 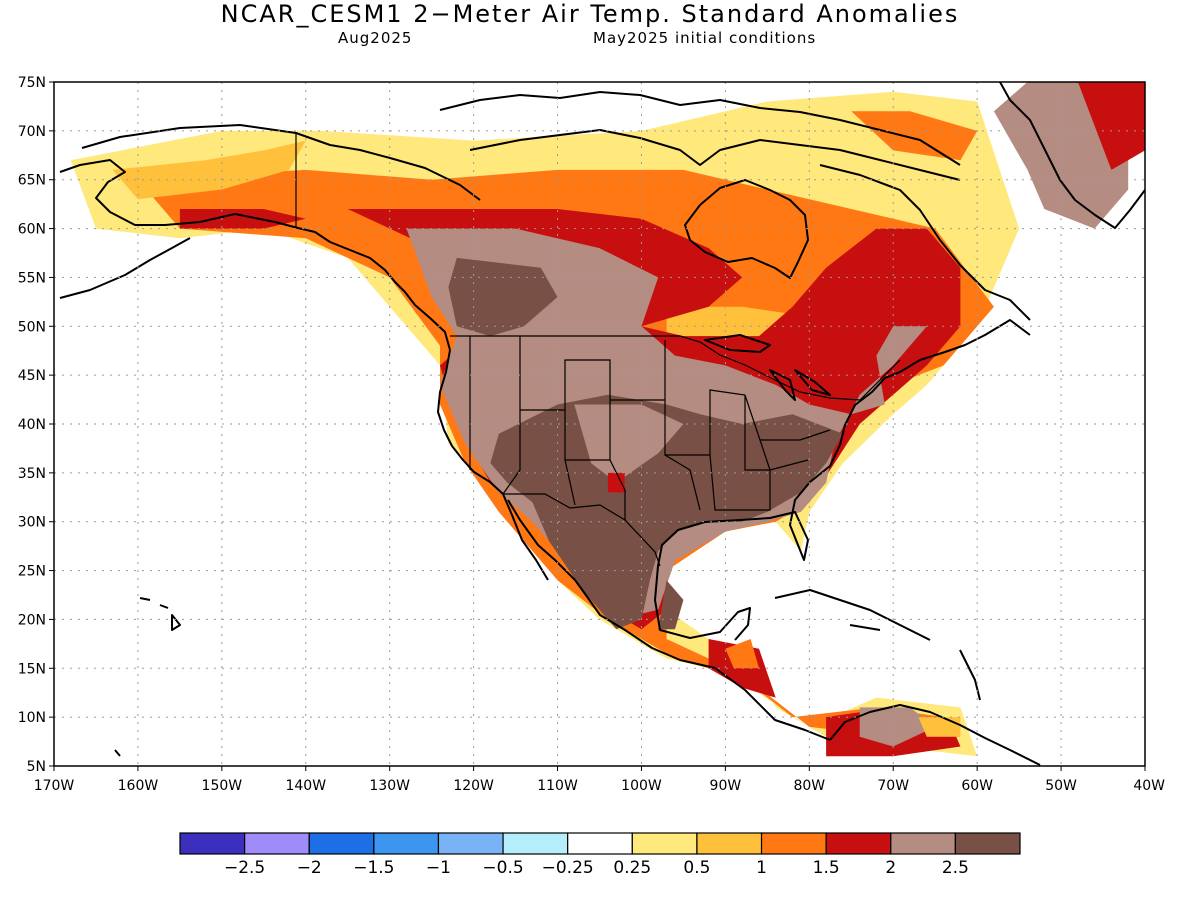 I want to click on lat-tick-label: 5N, so click(x=36, y=767).